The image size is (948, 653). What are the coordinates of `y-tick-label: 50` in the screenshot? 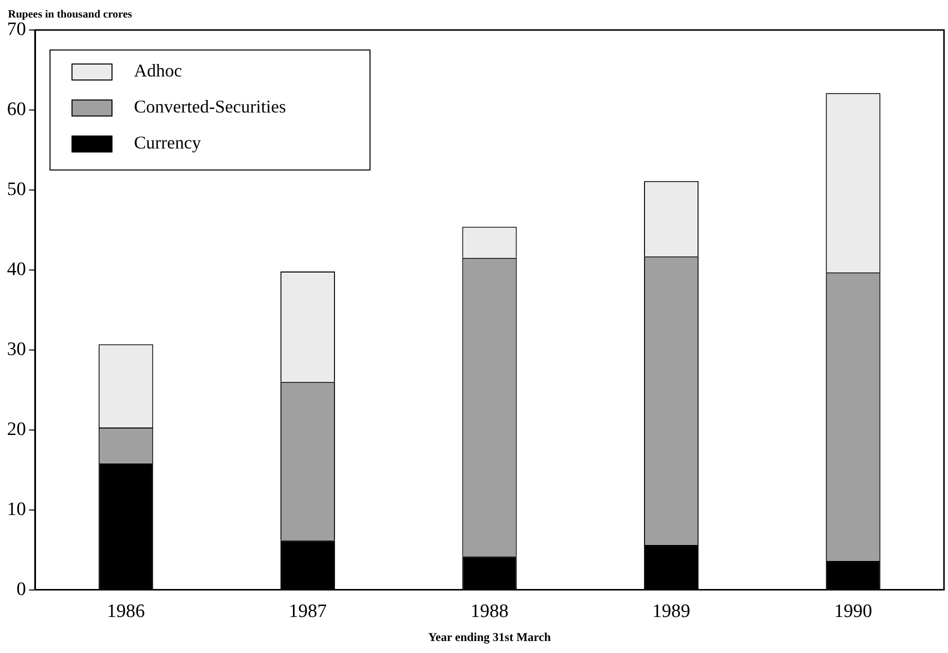 It's located at (16, 189).